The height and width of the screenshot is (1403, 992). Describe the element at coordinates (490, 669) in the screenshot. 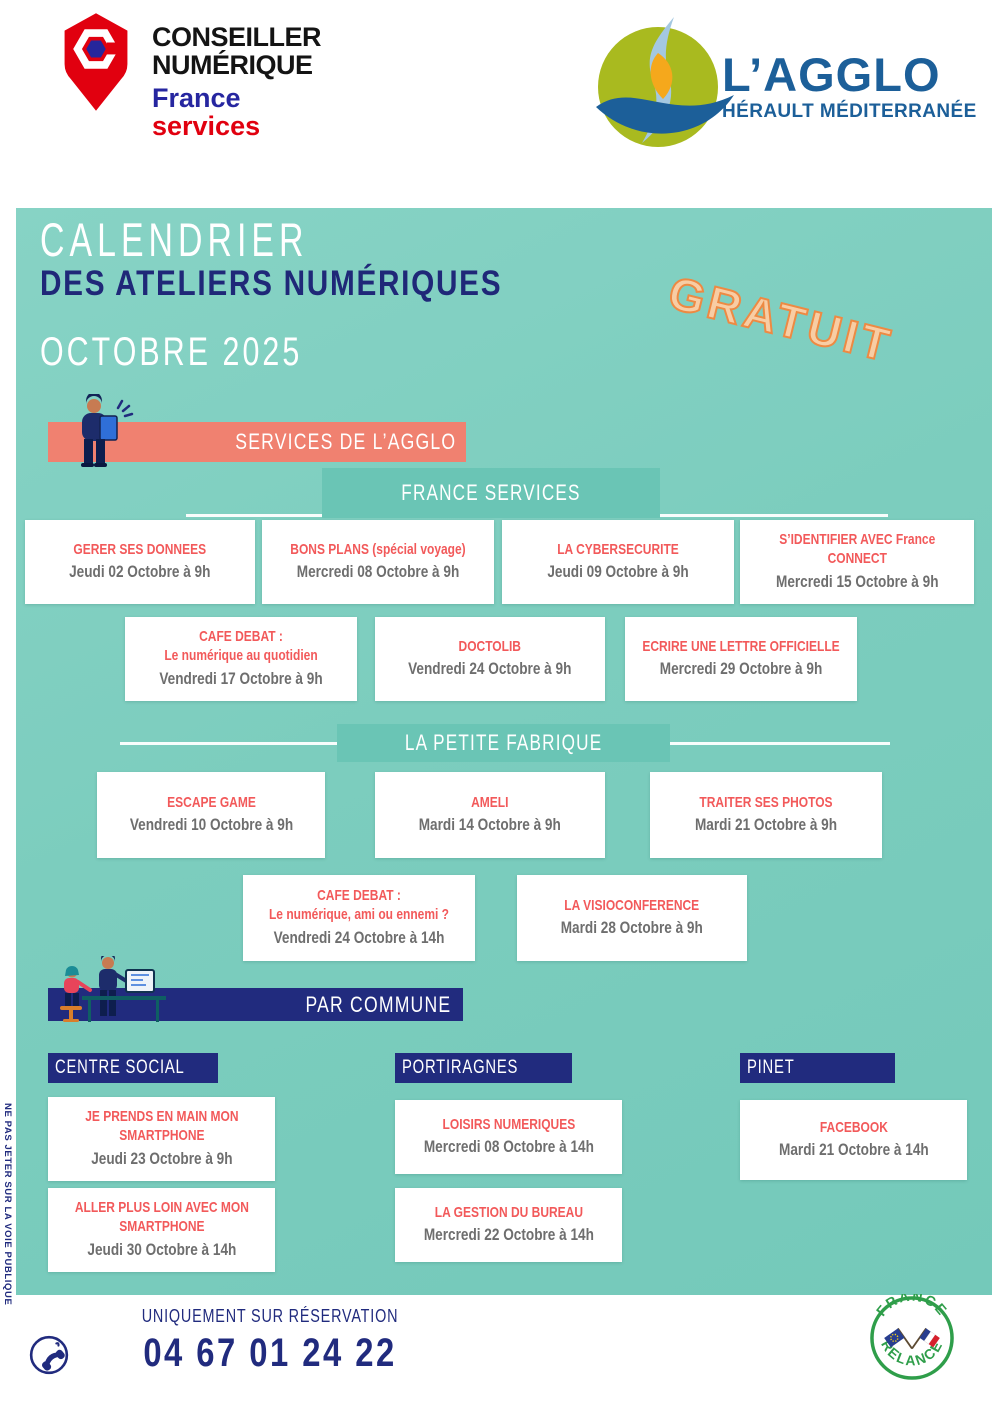

I see `workshop-date: Vendredi 24 Octobre à 9h` at that location.